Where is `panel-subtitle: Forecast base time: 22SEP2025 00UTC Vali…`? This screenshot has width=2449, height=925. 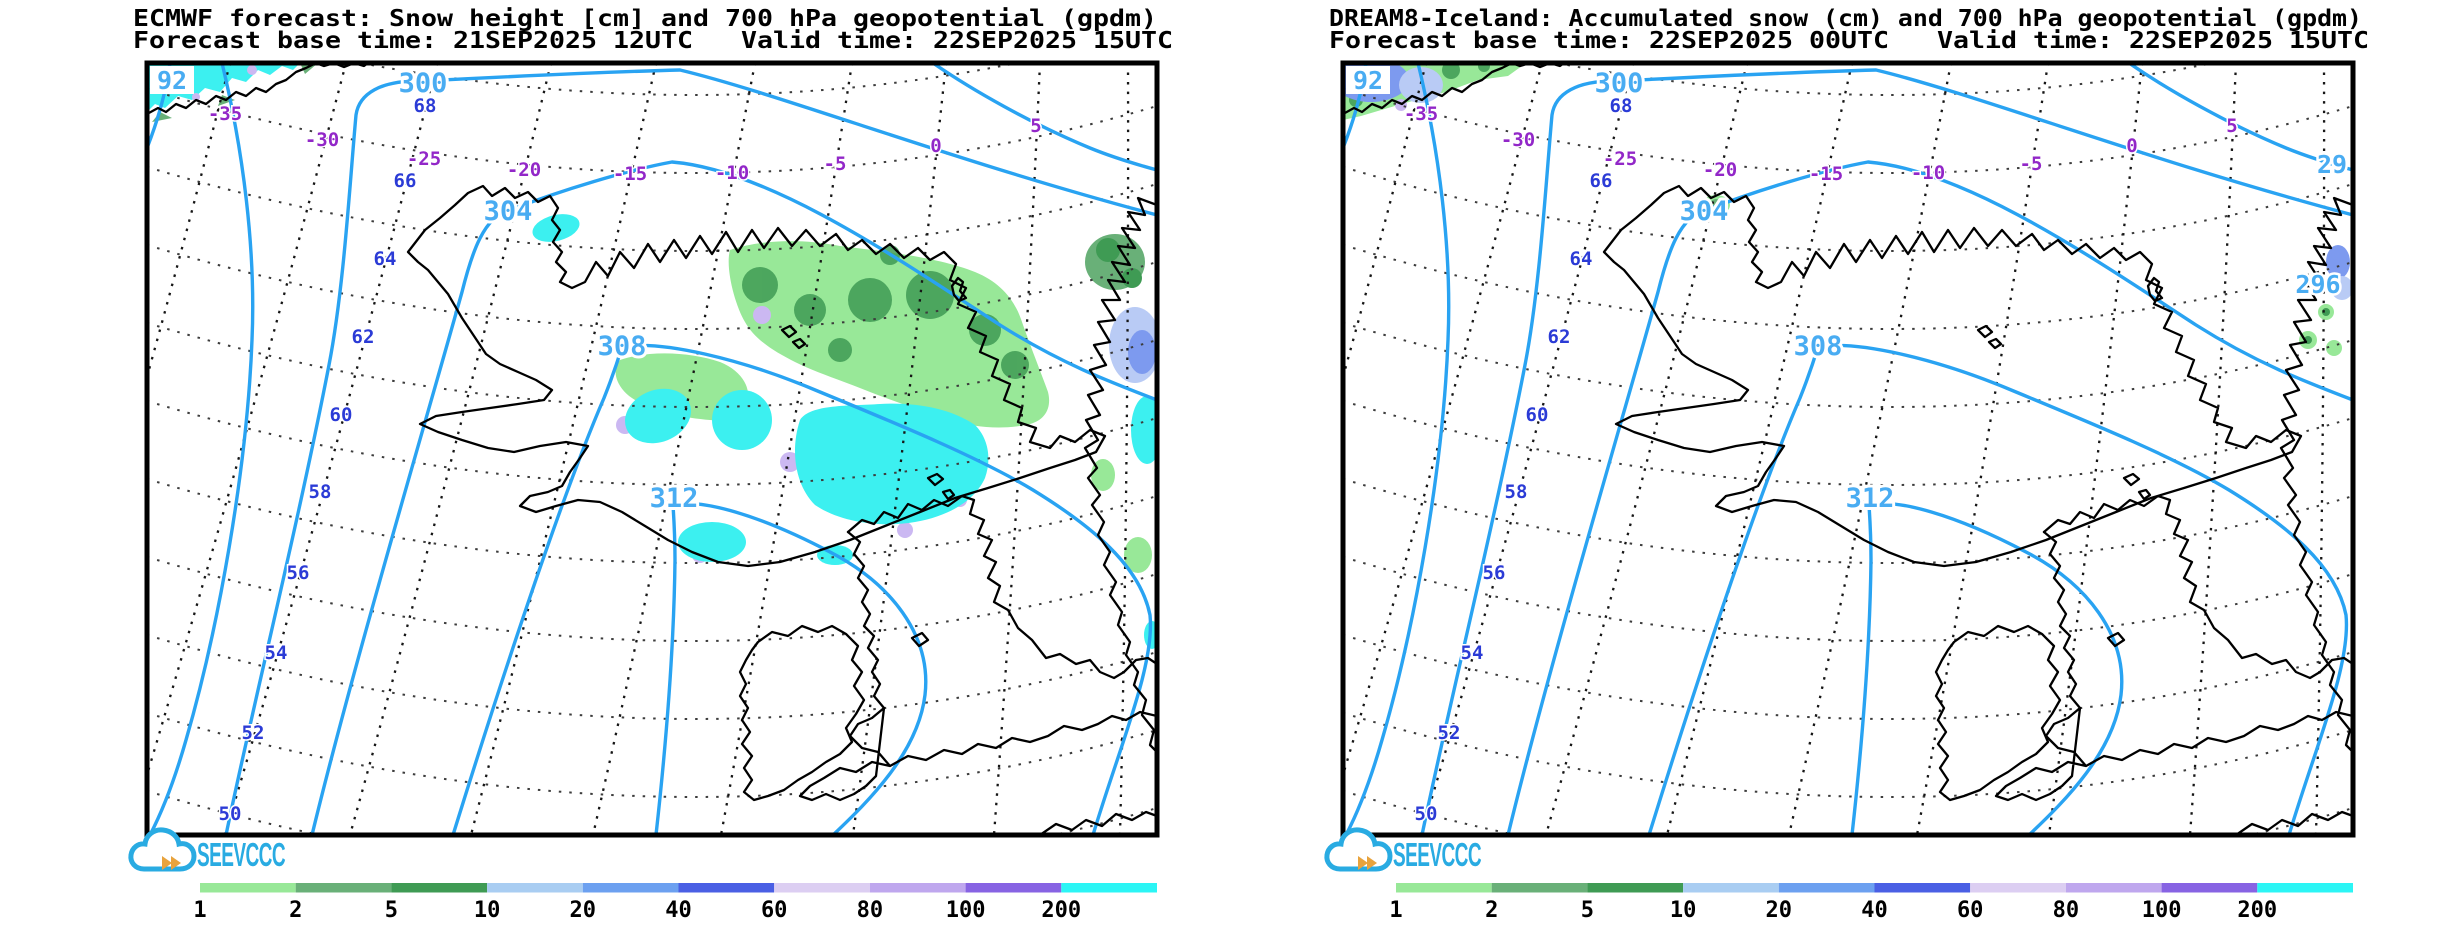 panel-subtitle: Forecast base time: 22SEP2025 00UTC Vali… is located at coordinates (1849, 41).